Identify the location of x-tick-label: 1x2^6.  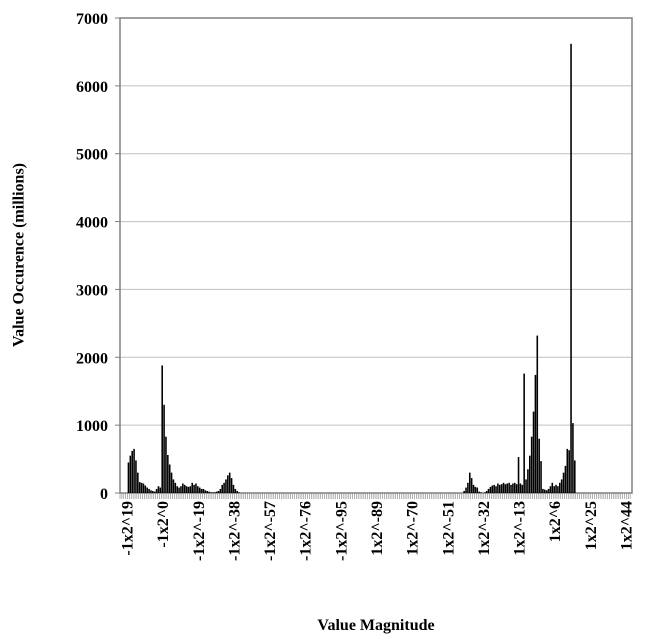
(555, 521).